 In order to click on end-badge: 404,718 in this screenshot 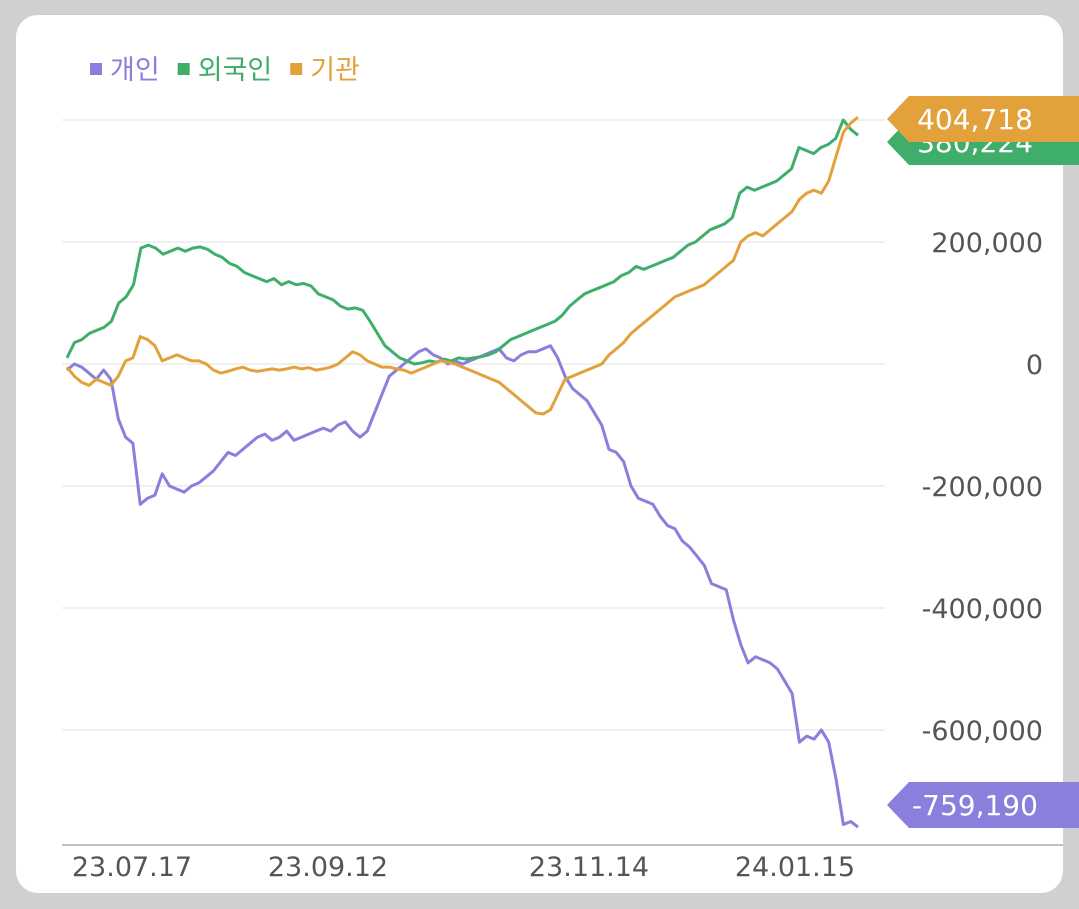, I will do `click(983, 119)`.